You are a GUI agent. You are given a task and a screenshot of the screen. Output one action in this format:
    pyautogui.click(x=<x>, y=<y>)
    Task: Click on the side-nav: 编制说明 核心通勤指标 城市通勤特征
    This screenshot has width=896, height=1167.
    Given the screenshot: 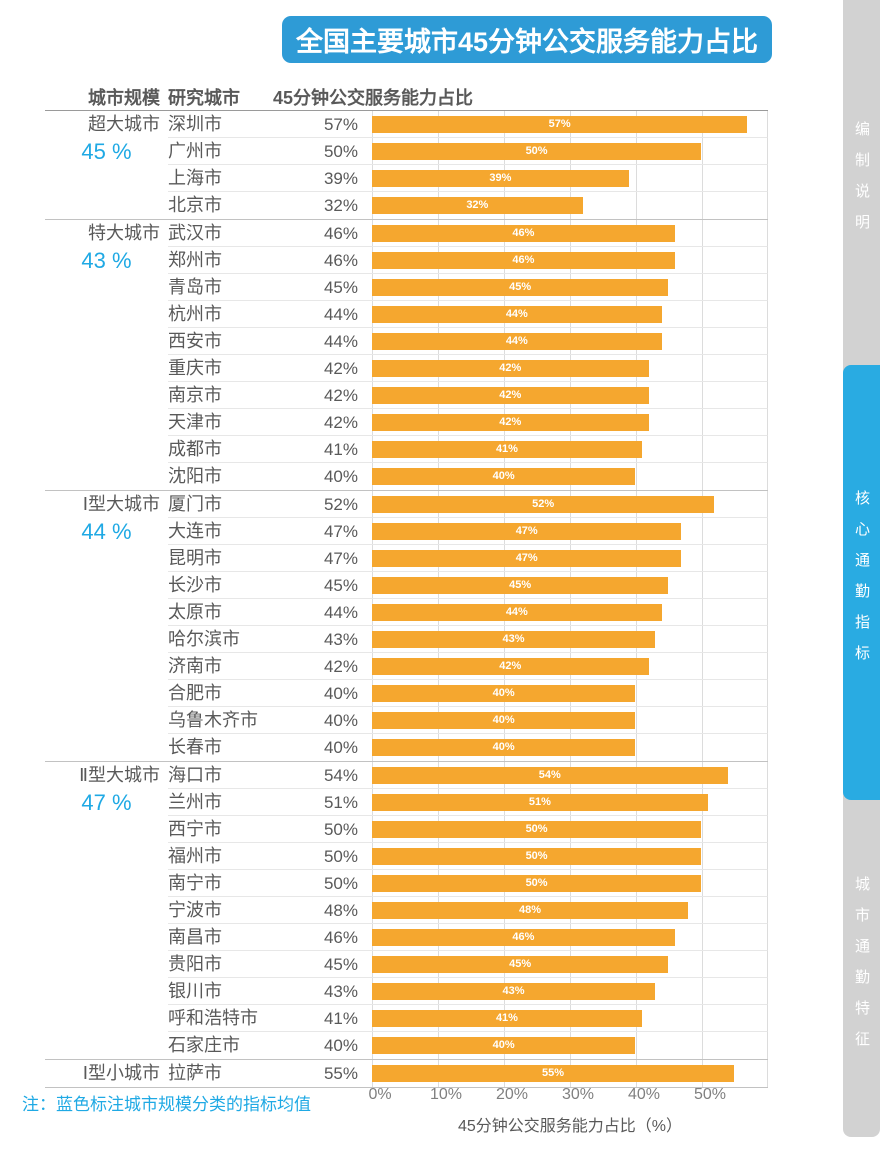 What is the action you would take?
    pyautogui.click(x=861, y=568)
    